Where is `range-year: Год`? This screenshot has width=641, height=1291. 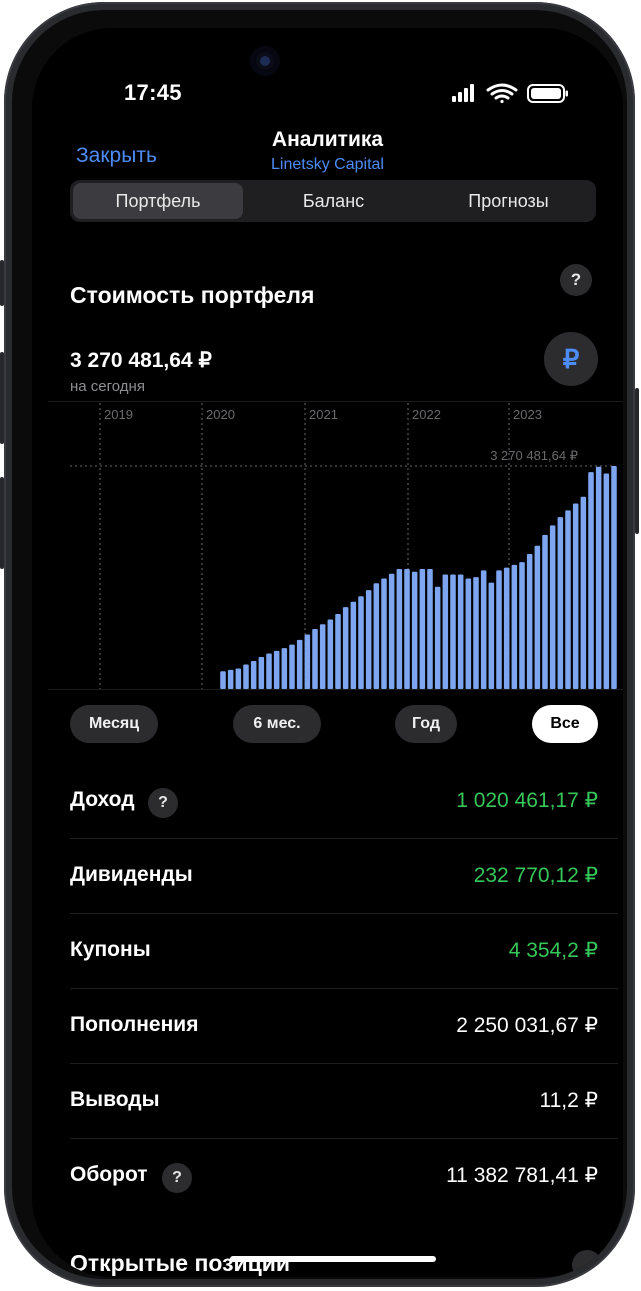 range-year: Год is located at coordinates (426, 724).